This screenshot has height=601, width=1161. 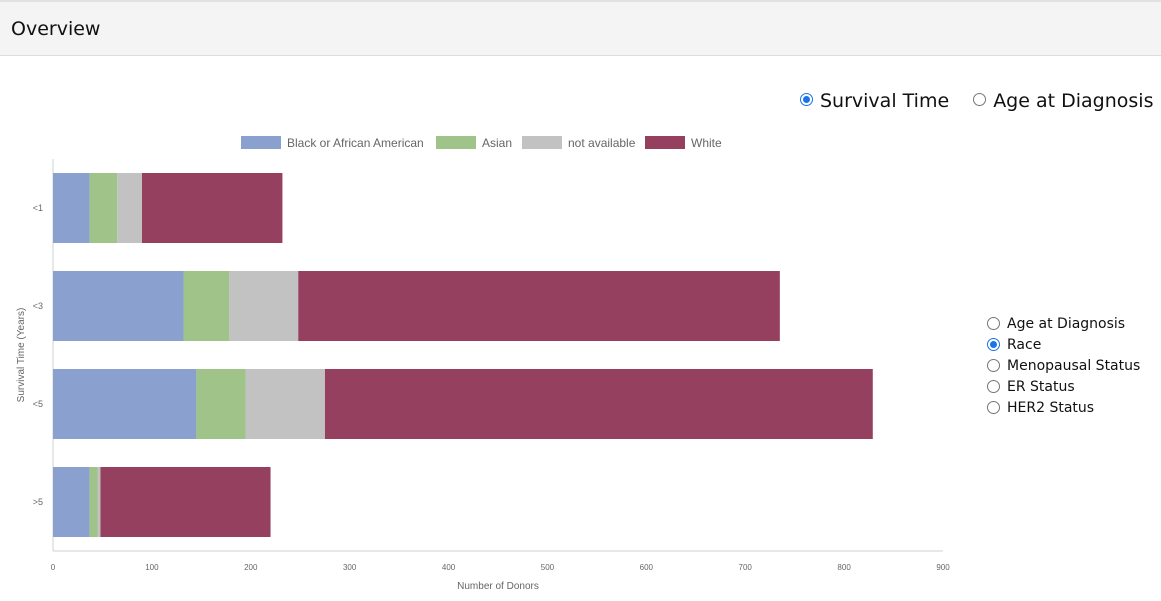 I want to click on legend-swatch-white, so click(x=665, y=142).